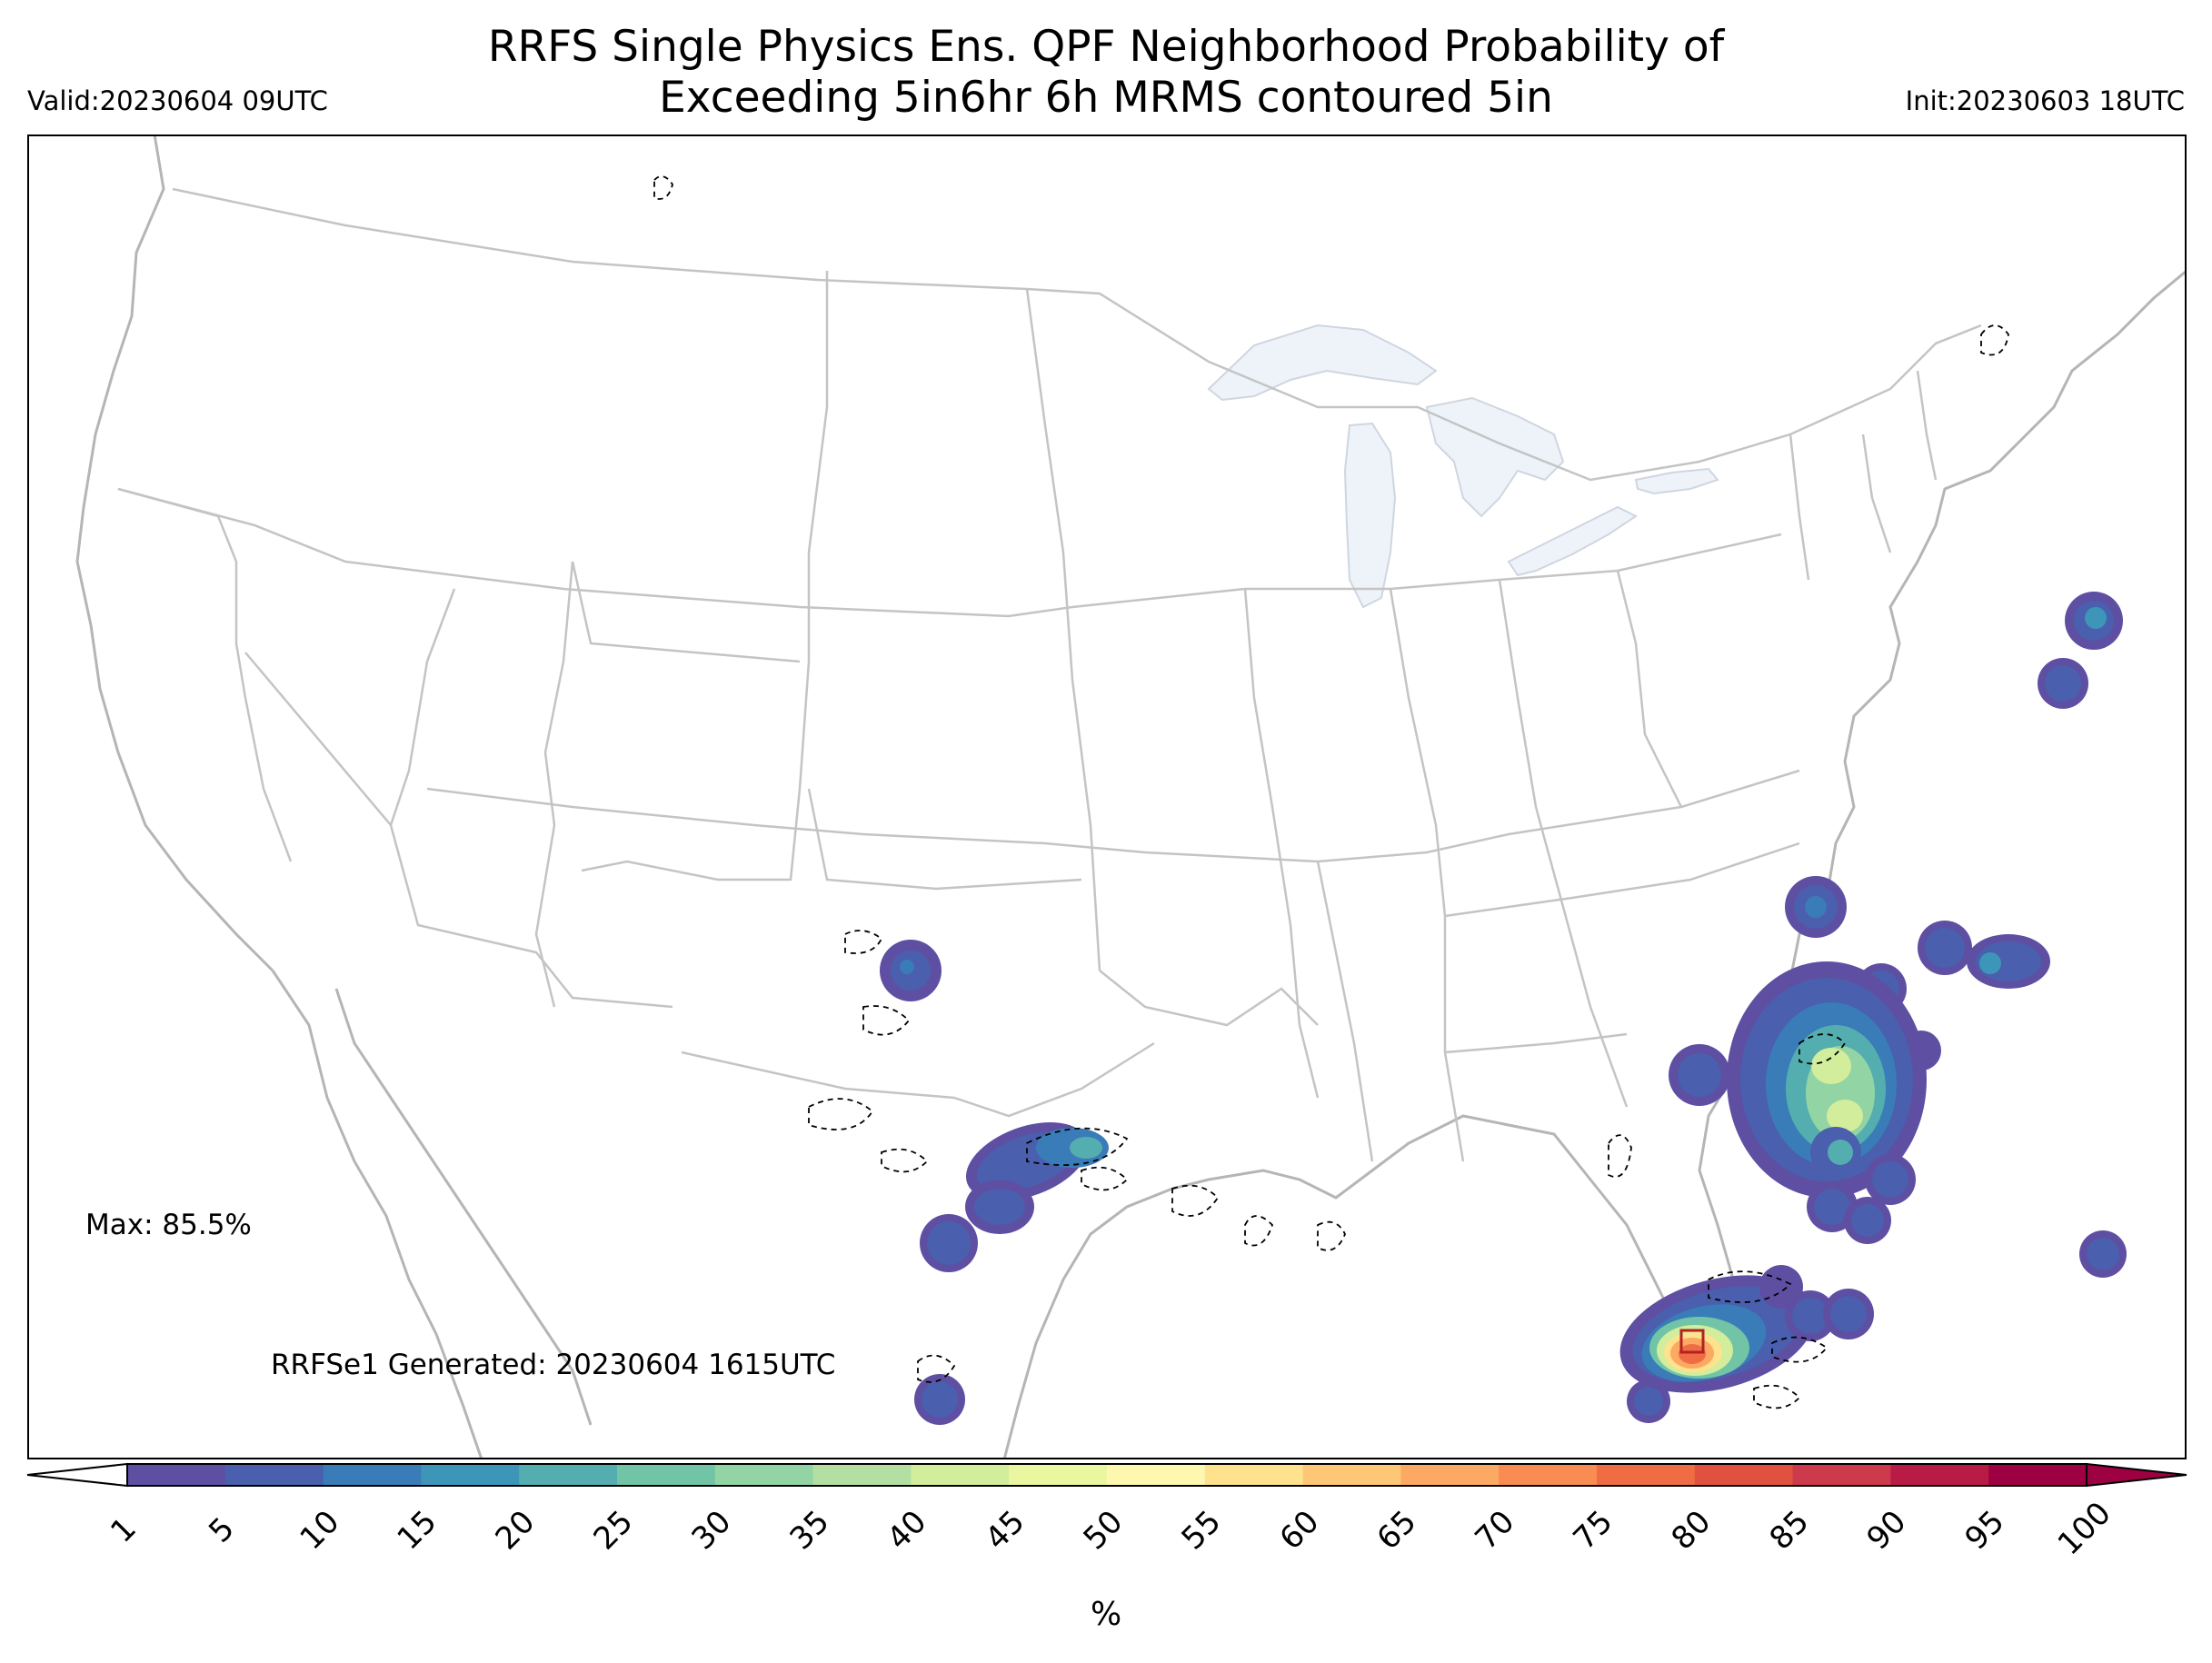  Describe the element at coordinates (1299, 1530) in the screenshot. I see `colorbar-tick-60: 60` at that location.